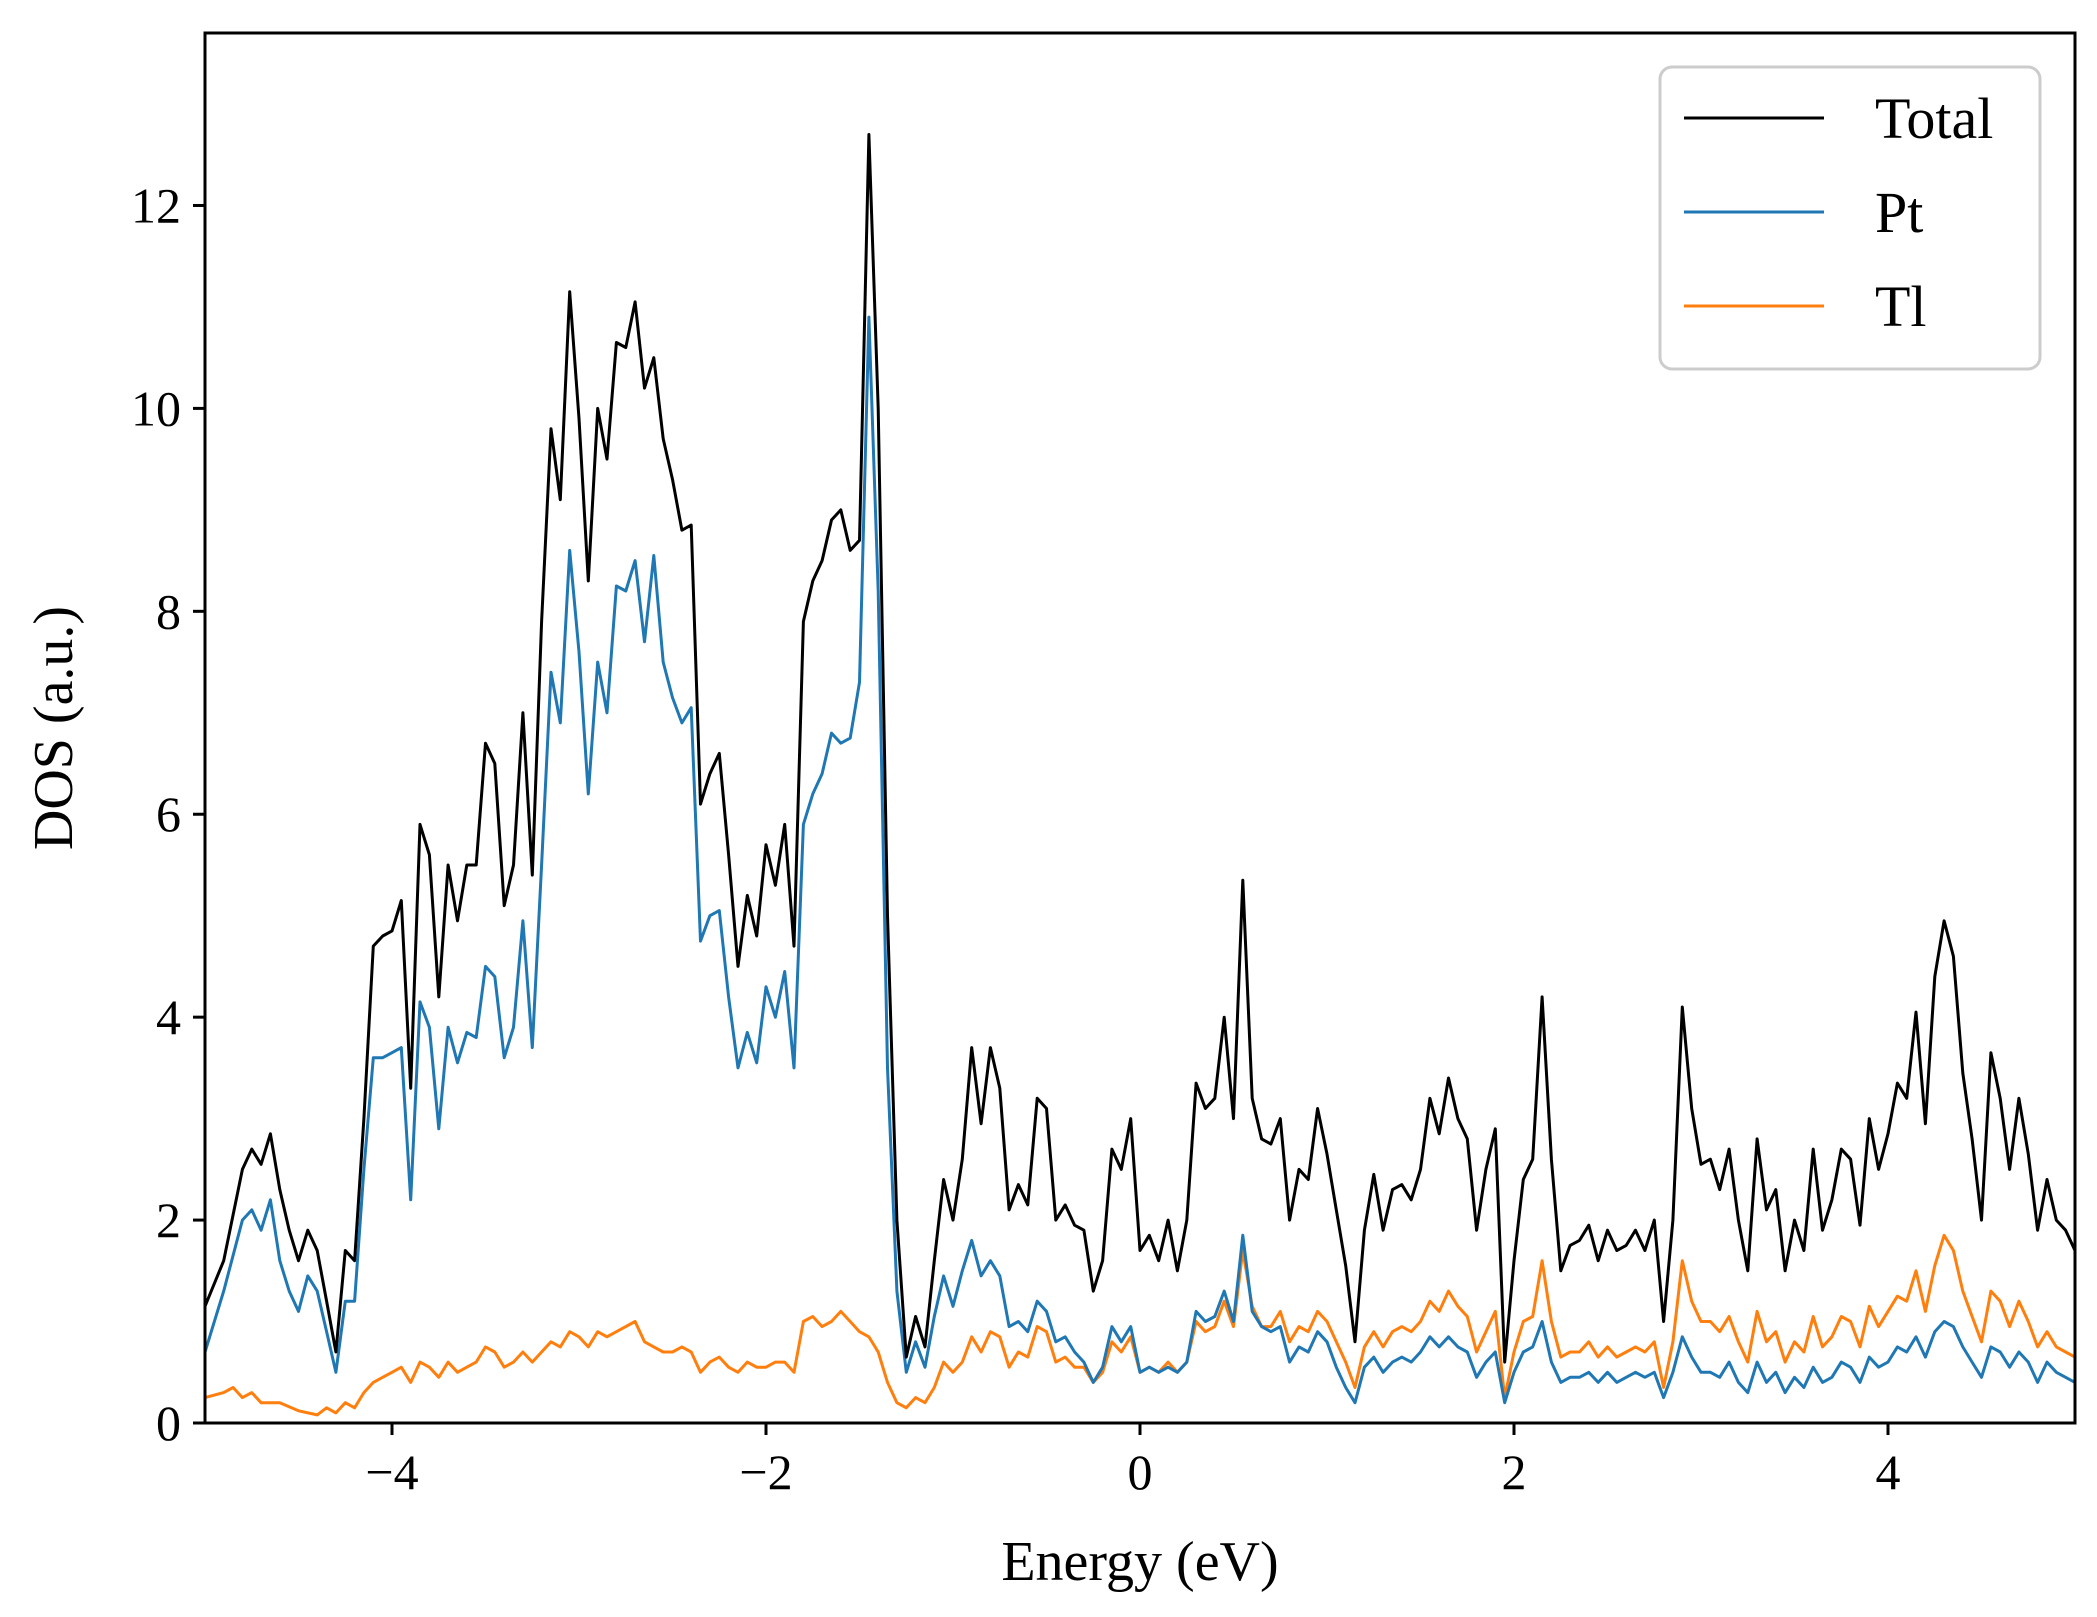 The width and height of the screenshot is (2097, 1617). Describe the element at coordinates (168, 1423) in the screenshot. I see `y-tick-label: 0` at that location.